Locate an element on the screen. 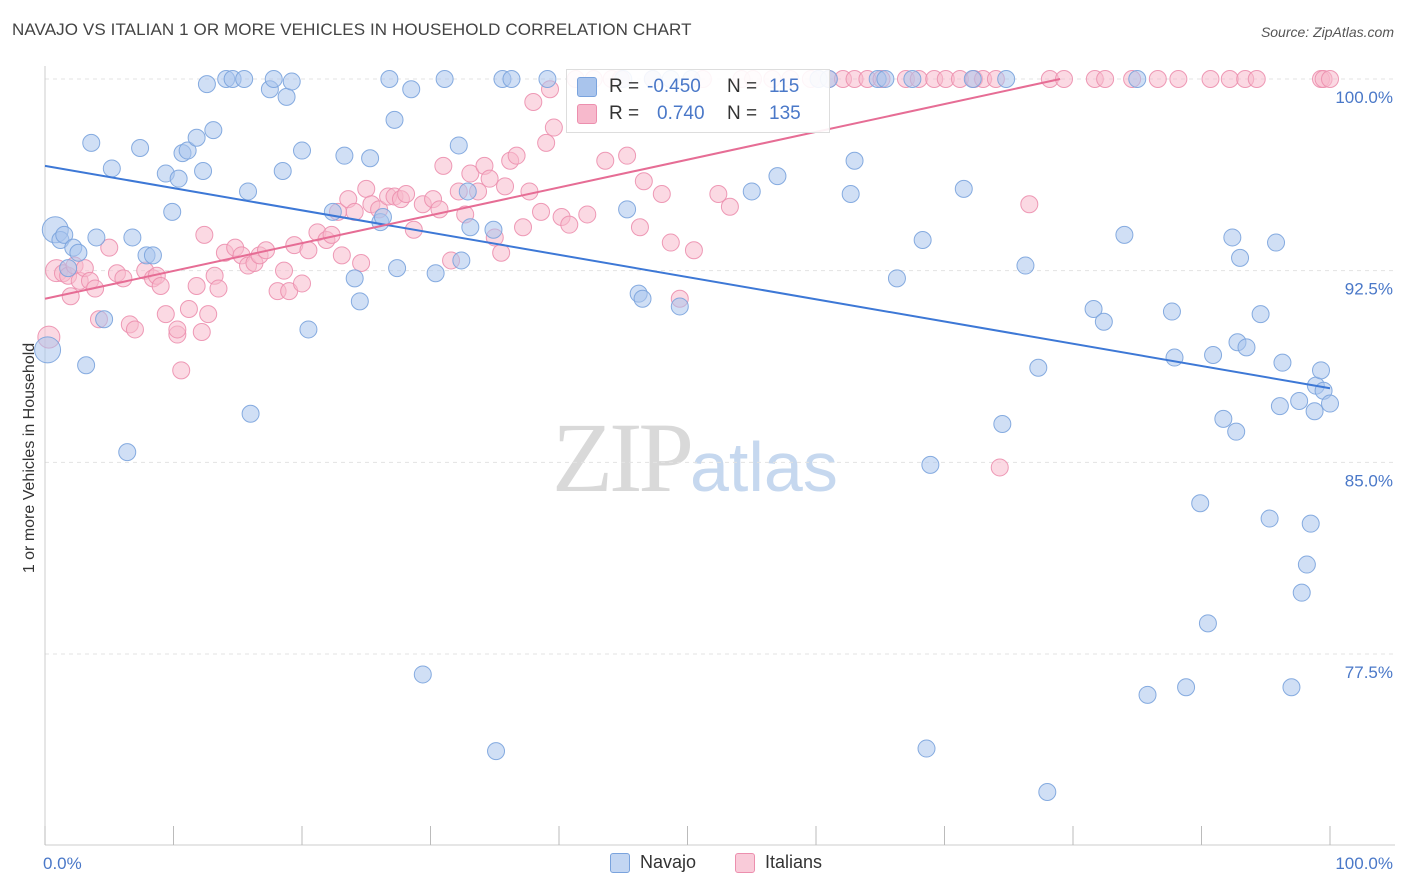 Image resolution: width=1406 pixels, height=892 pixels. r-value: -0.450 is located at coordinates (674, 86).